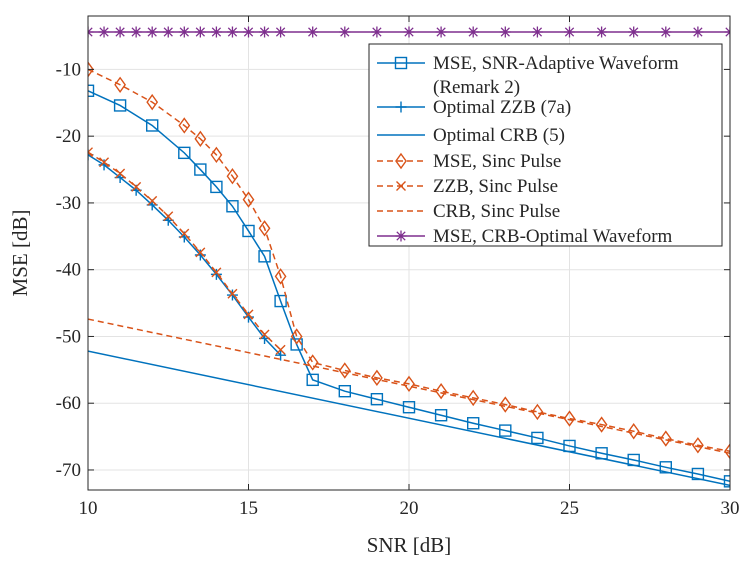 The width and height of the screenshot is (747, 561). What do you see at coordinates (68, 403) in the screenshot?
I see `y-tick-label: -60` at bounding box center [68, 403].